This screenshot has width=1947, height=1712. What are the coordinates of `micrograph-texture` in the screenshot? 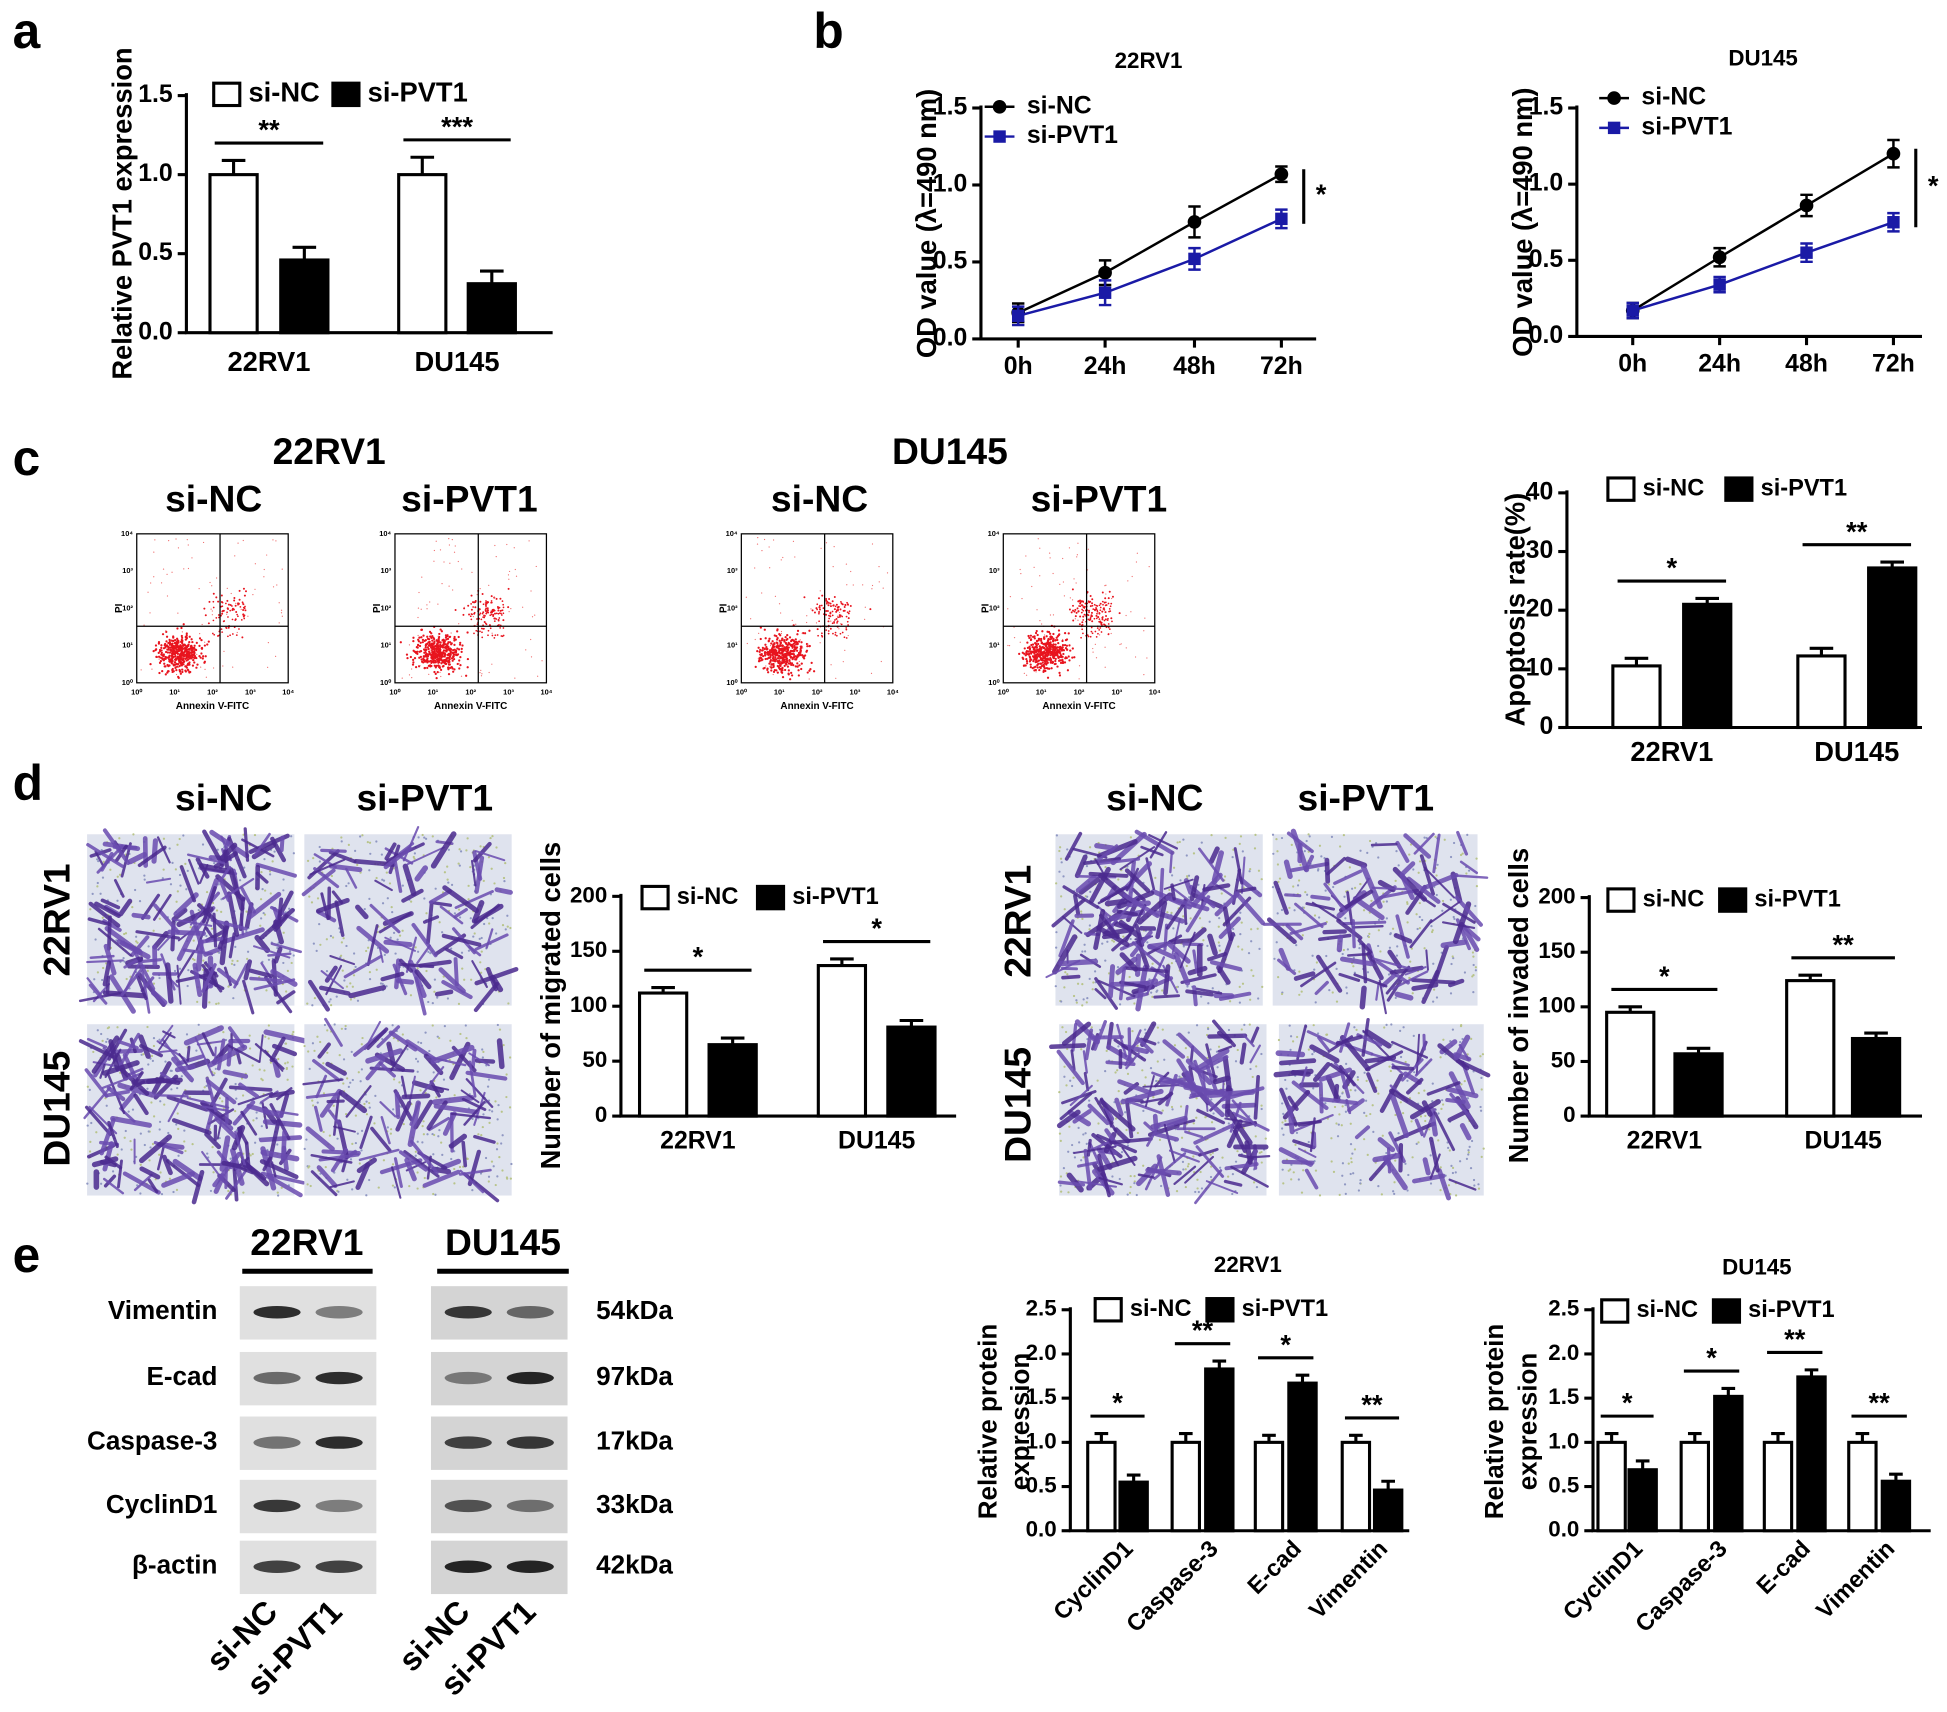 It's located at (194, 1114).